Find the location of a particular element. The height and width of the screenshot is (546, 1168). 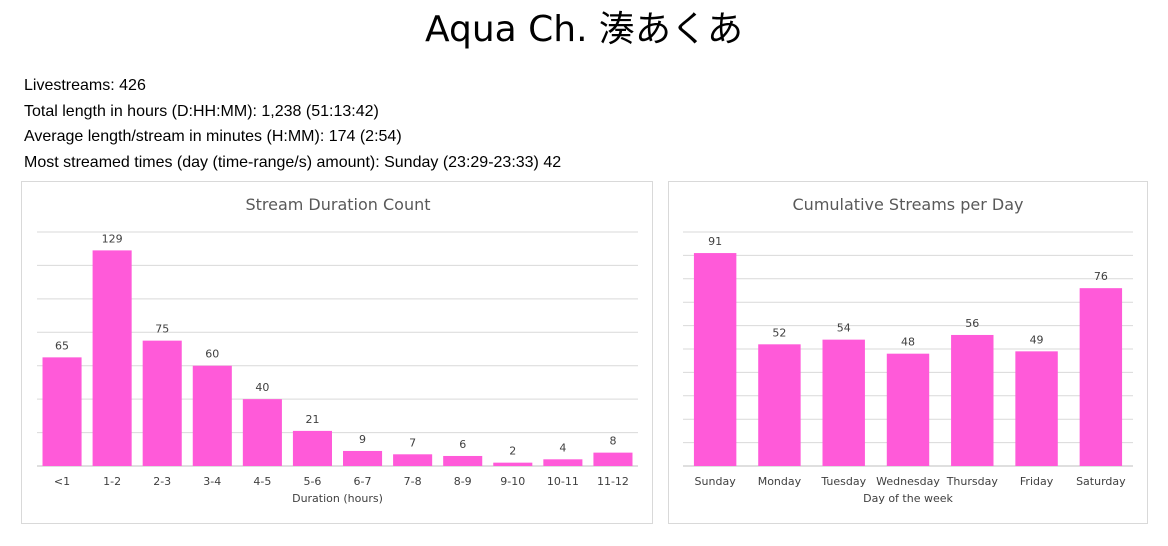

data-label: 6 is located at coordinates (462, 444).